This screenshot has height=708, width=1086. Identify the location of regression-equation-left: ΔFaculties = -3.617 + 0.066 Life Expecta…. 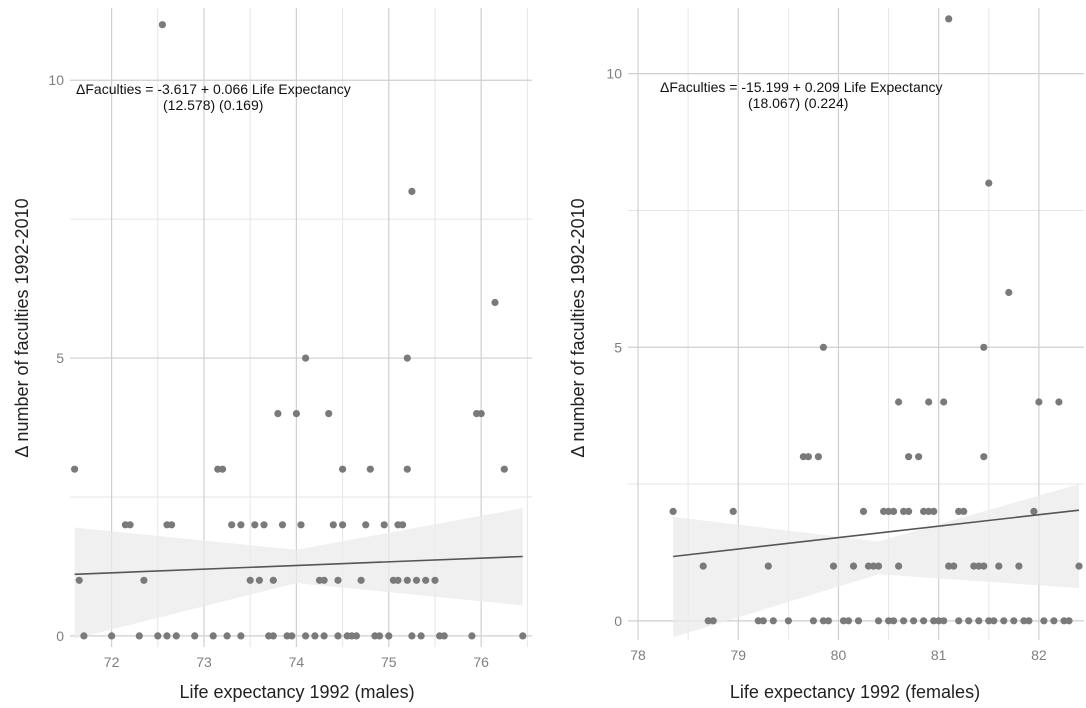
(213, 89).